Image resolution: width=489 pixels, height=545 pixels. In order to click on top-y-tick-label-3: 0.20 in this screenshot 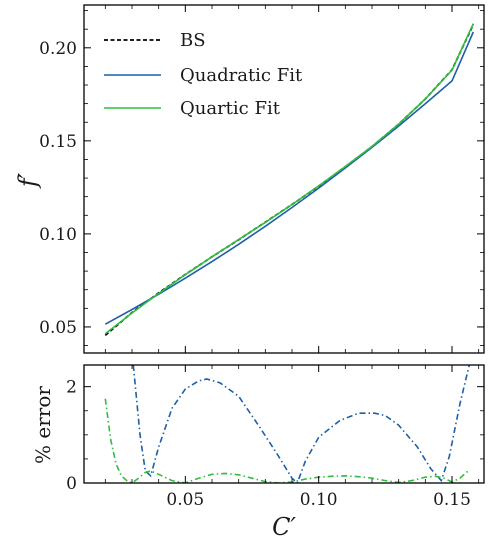, I will do `click(58, 49)`.